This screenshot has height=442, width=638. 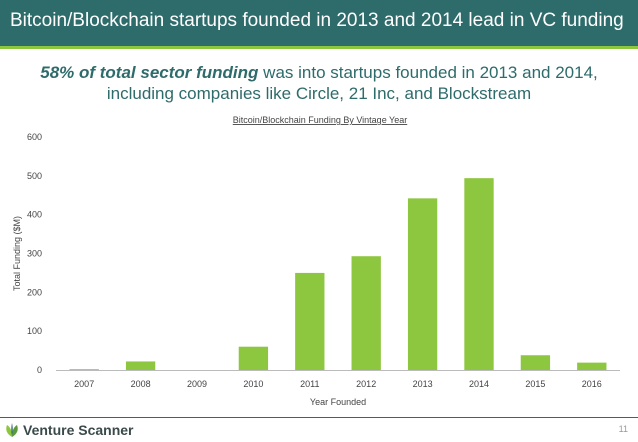 What do you see at coordinates (366, 384) in the screenshot?
I see `x-tick-label: 2012` at bounding box center [366, 384].